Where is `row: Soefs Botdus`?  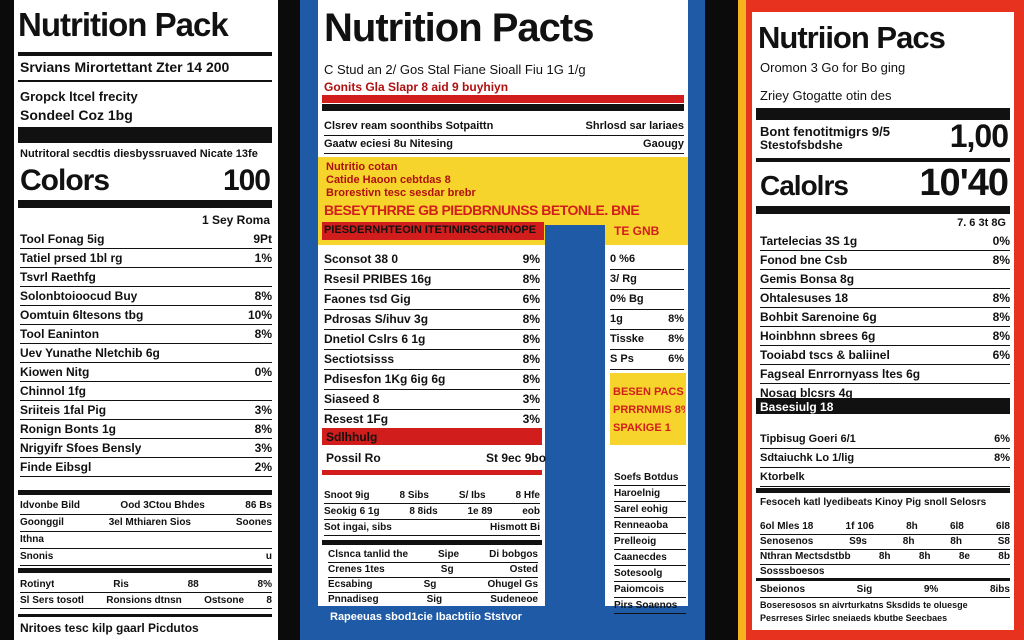 row: Soefs Botdus is located at coordinates (650, 478).